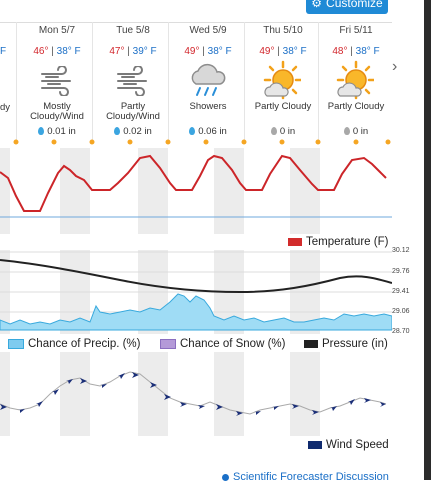  I want to click on high-temp: 46°, so click(41, 51).